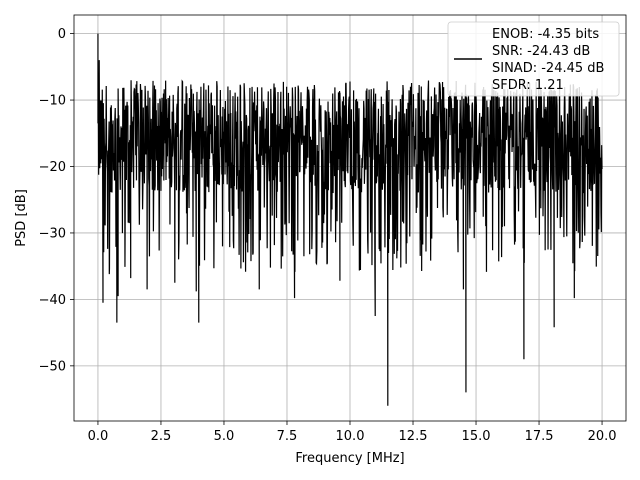  Describe the element at coordinates (52, 167) in the screenshot. I see `y-tick-label: −20` at that location.